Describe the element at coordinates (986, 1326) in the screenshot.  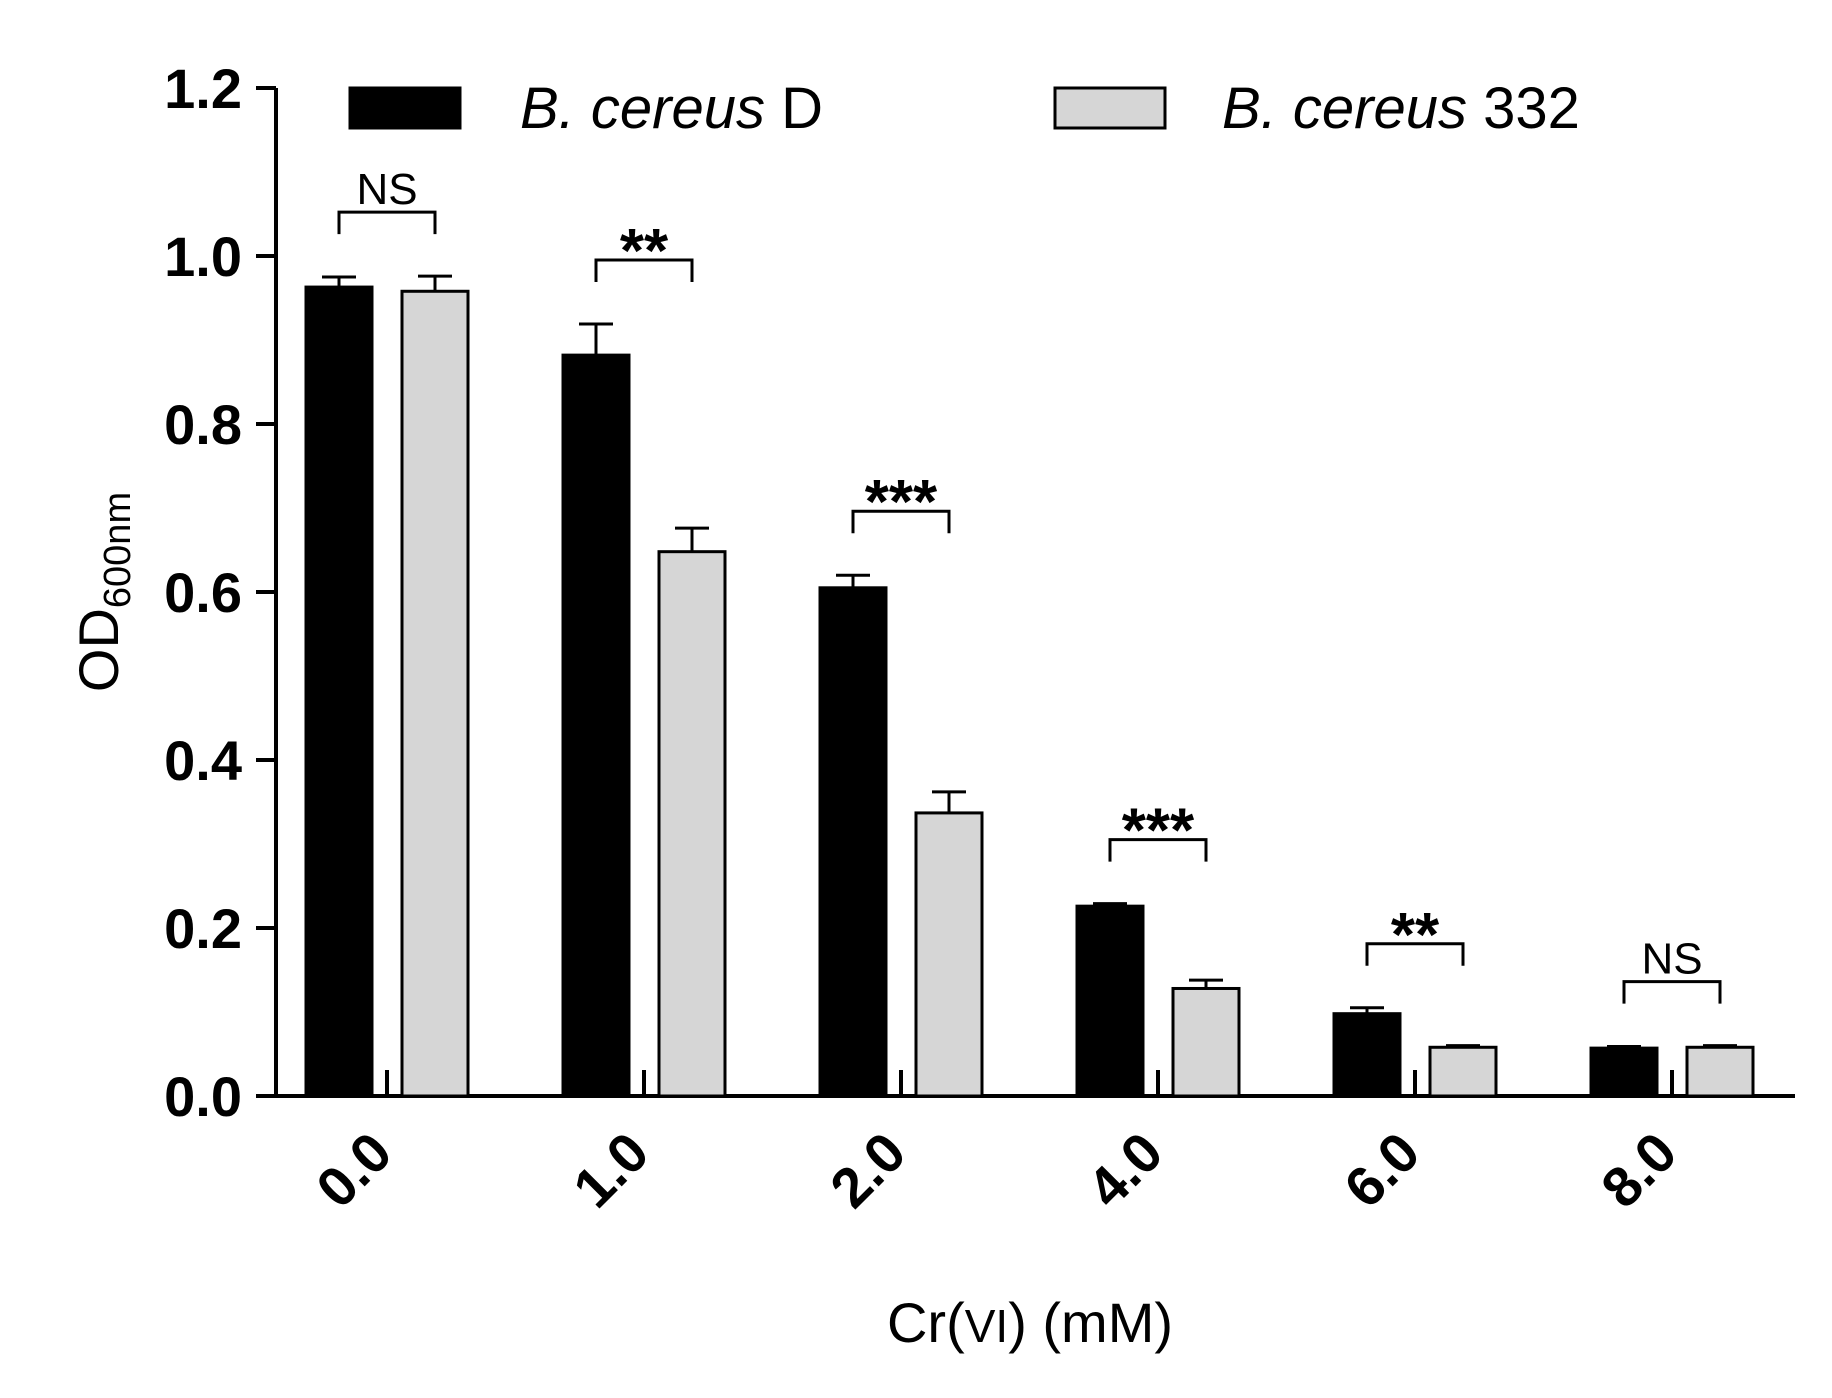
I see `x-axis-title-roman: VI` at that location.